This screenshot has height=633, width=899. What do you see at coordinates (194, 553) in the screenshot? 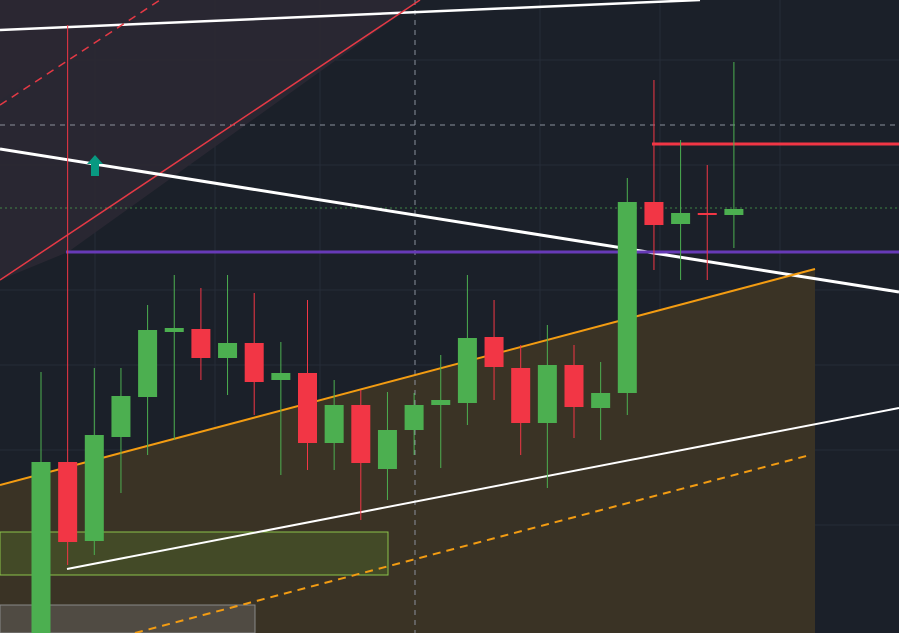
I see `zone-box` at bounding box center [194, 553].